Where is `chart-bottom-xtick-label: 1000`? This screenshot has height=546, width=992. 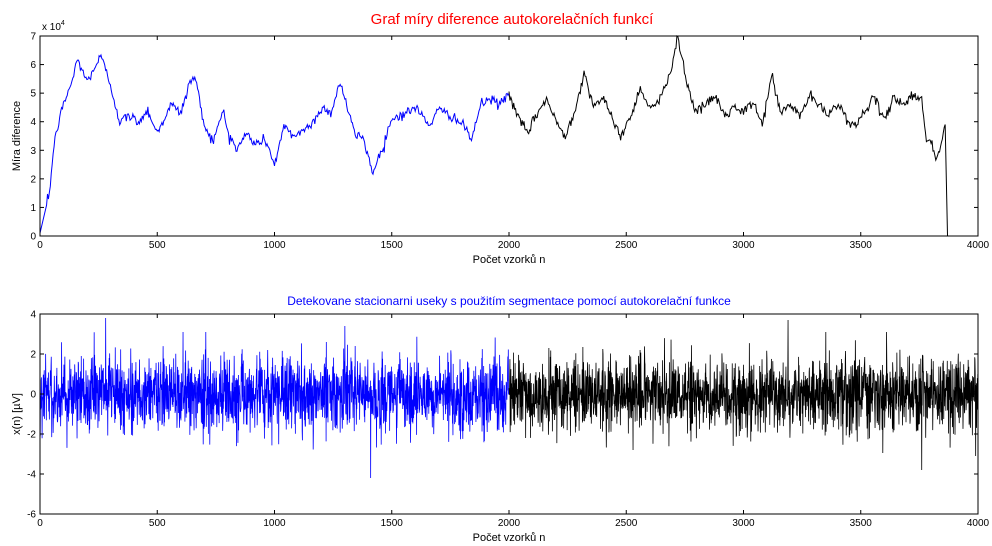 chart-bottom-xtick-label: 1000 is located at coordinates (274, 523).